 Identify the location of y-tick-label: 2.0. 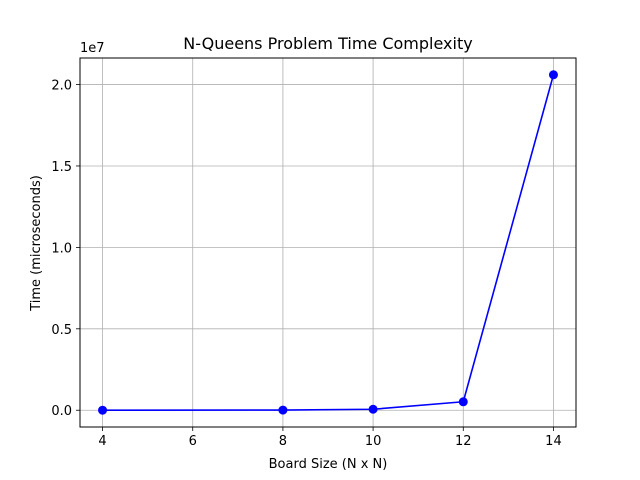
(61, 86).